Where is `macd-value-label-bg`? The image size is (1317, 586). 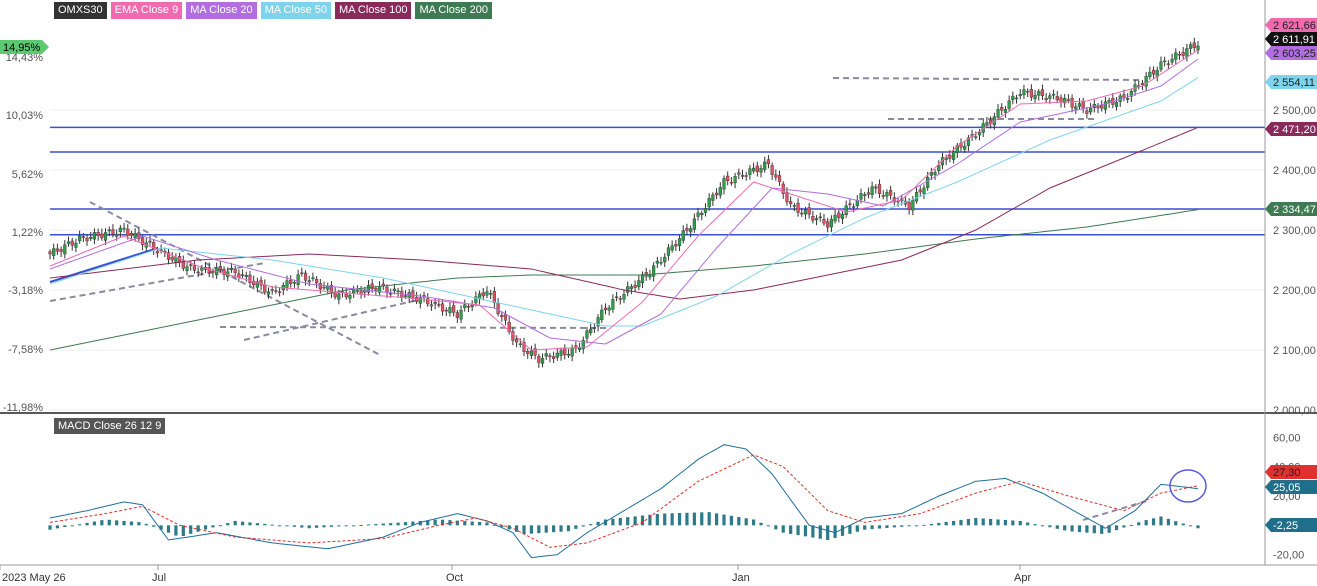
macd-value-label-bg is located at coordinates (1291, 472).